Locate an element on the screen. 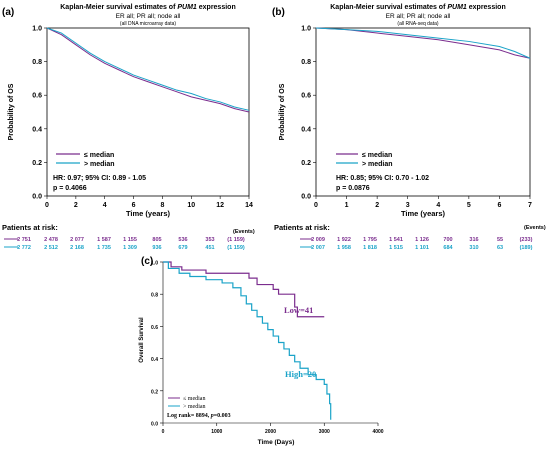  risk-cell: 536 is located at coordinates (182, 240).